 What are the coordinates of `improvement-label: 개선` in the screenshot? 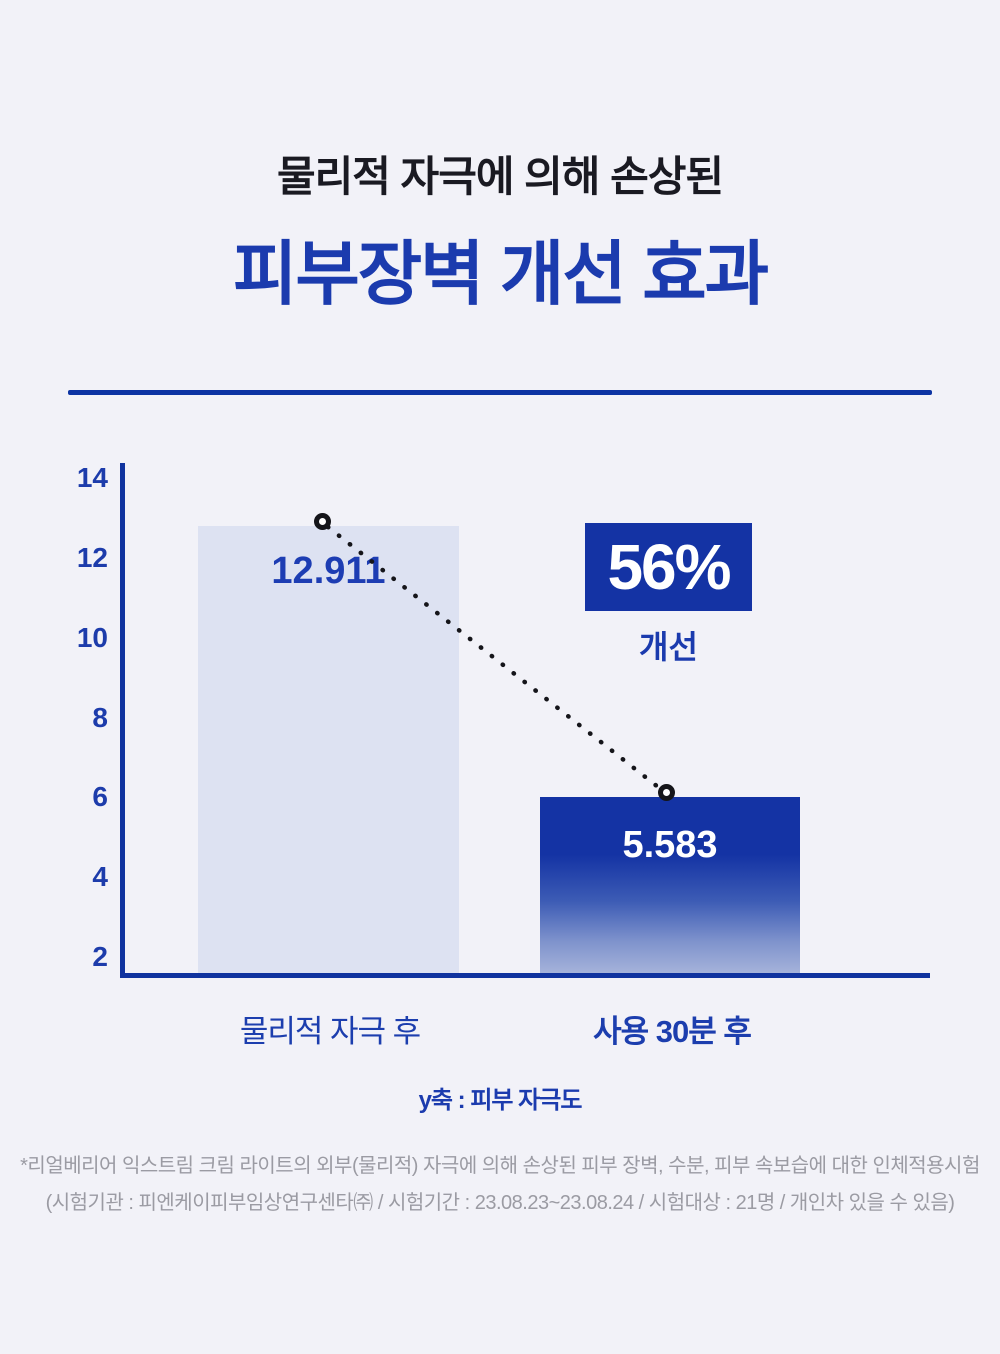 It's located at (668, 647).